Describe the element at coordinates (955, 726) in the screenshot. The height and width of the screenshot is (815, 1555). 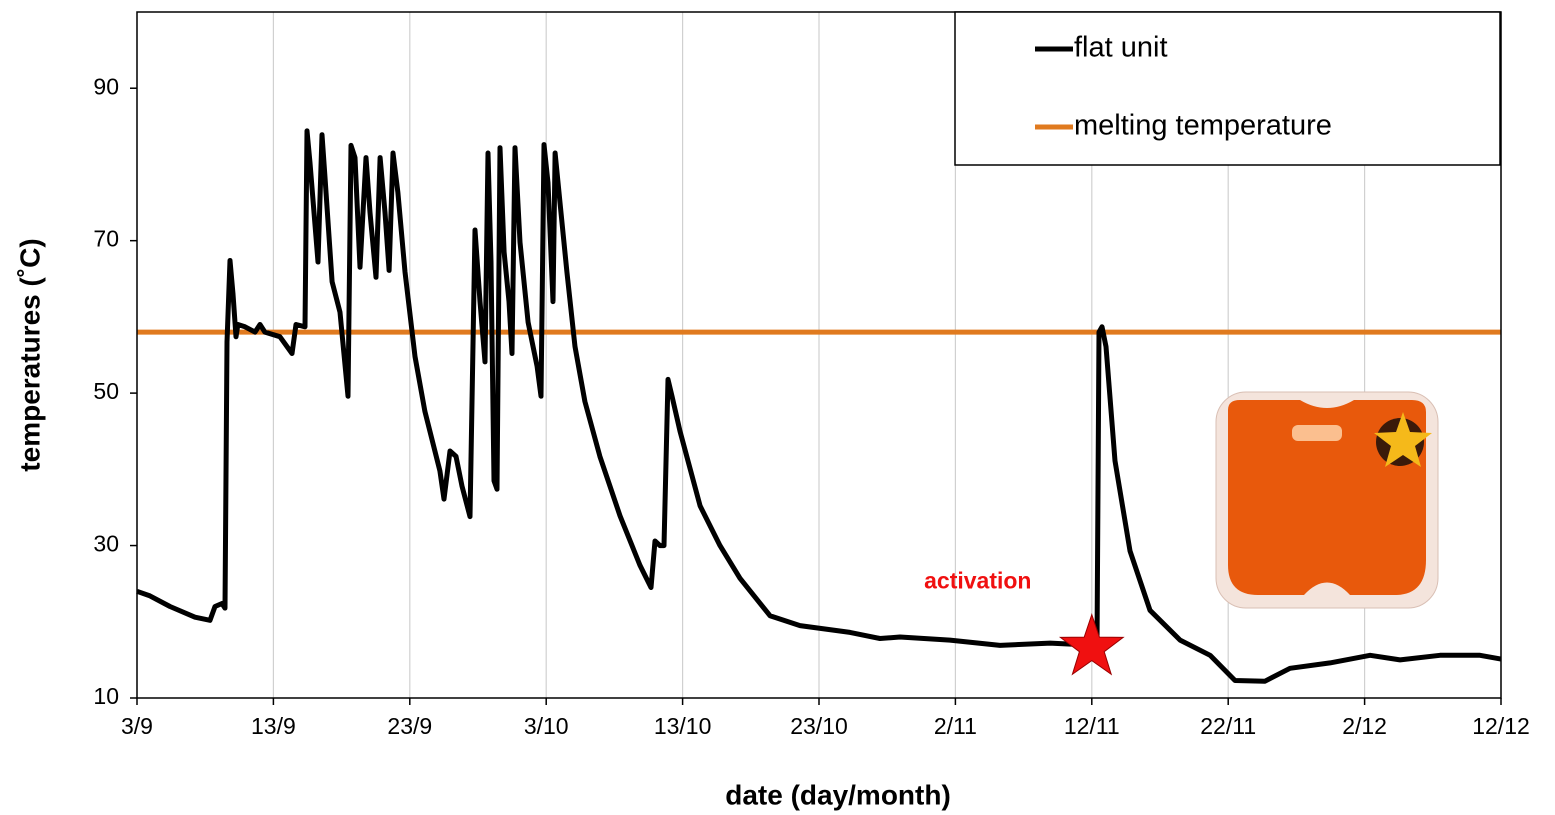
I see `x-tick-label: 2/11` at that location.